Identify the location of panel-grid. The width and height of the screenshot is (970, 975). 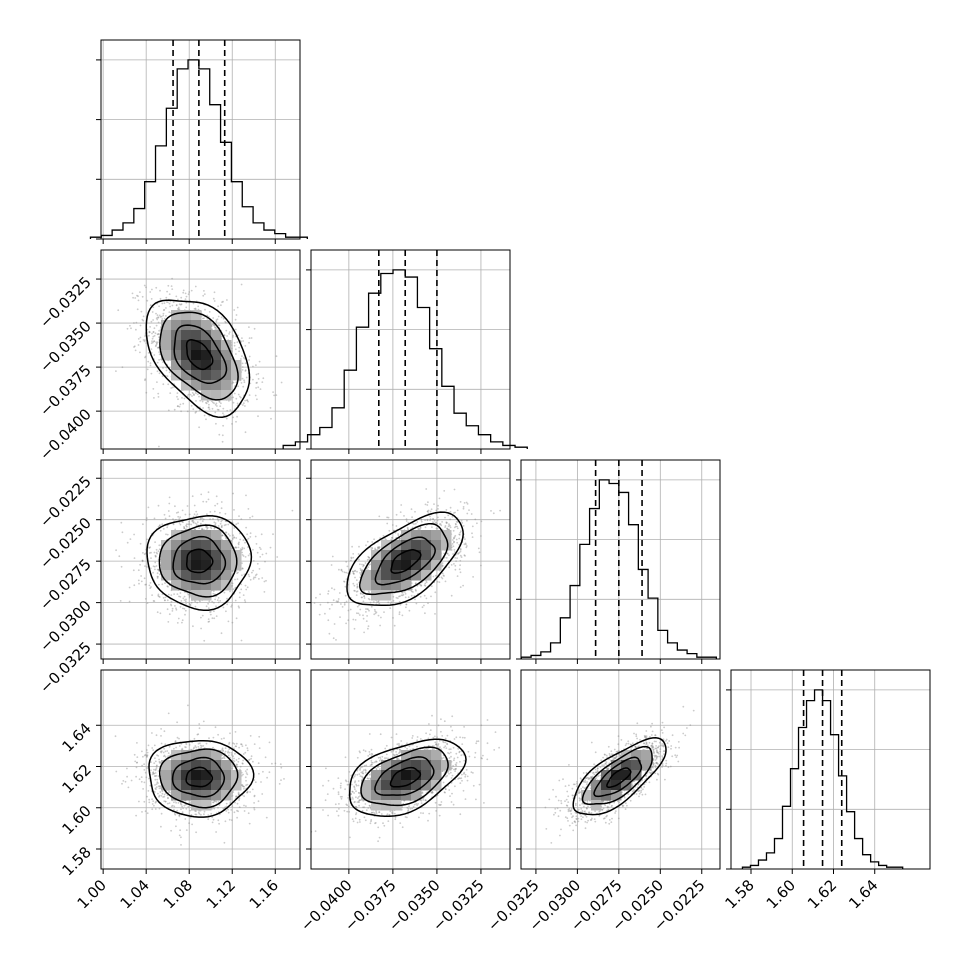
(620, 559).